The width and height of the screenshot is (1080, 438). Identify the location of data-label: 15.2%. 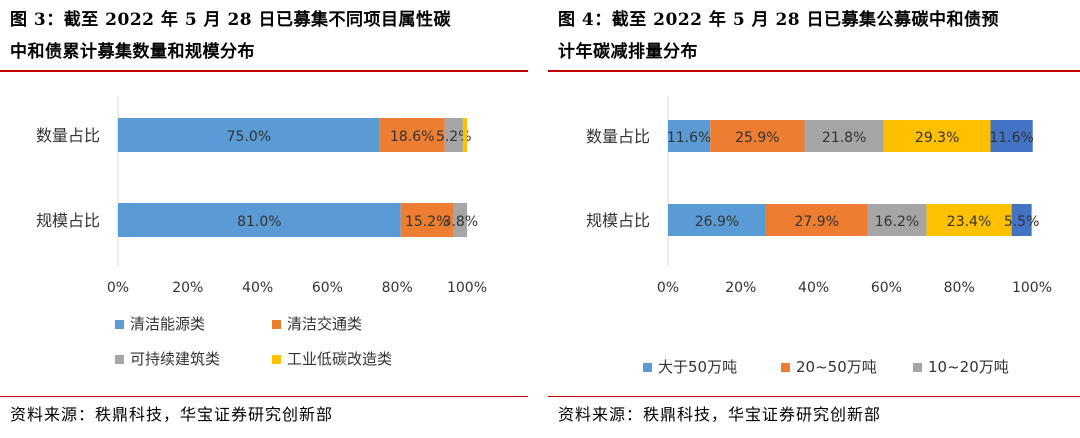
(427, 222).